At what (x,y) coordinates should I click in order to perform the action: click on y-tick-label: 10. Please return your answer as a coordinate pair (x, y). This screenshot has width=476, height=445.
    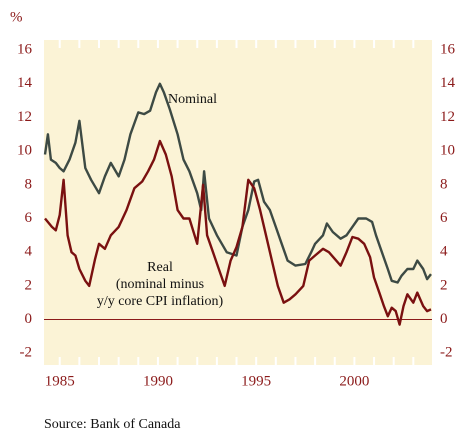
    Looking at the image, I should click on (24, 151).